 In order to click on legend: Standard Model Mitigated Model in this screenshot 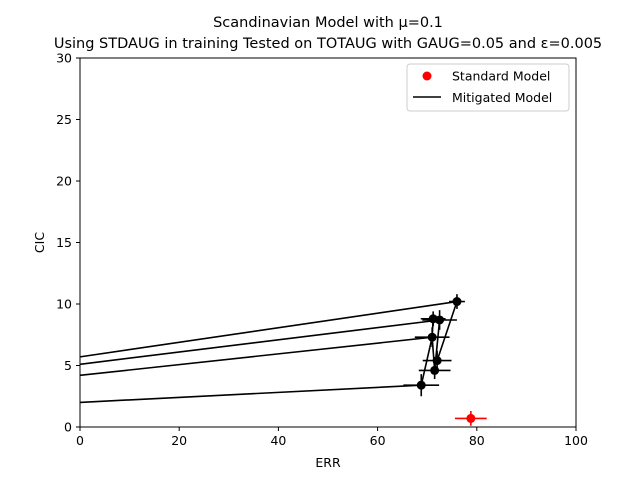, I will do `click(488, 87)`.